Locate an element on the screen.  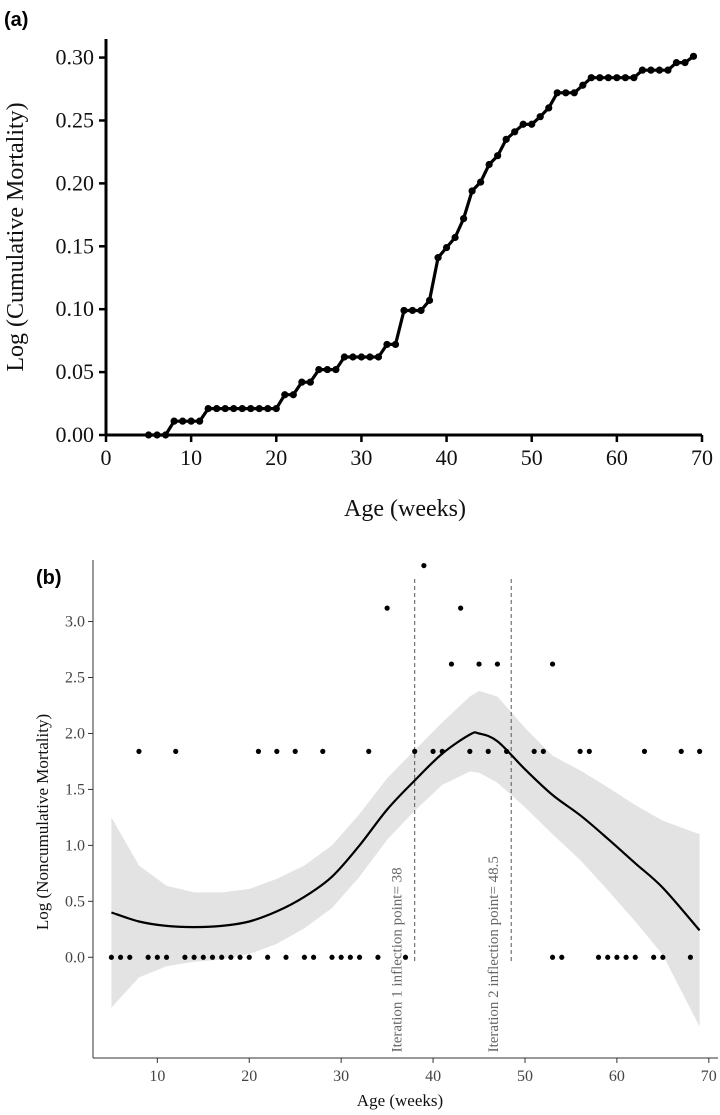
panel-a-x-tick-label: 30 is located at coordinates (361, 457).